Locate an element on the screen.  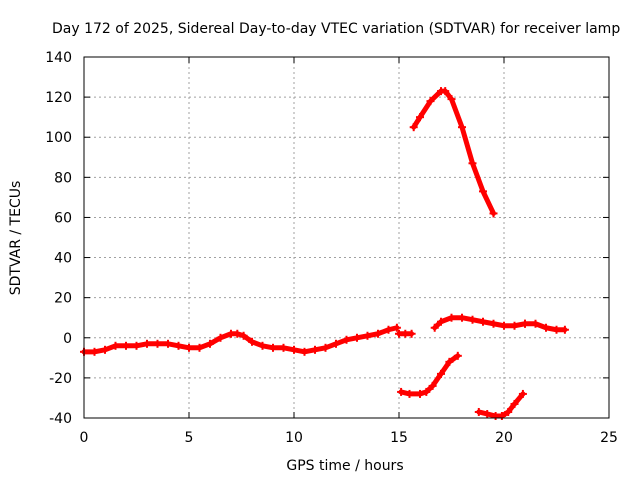
y-tick-label: 100 is located at coordinates (58, 138).